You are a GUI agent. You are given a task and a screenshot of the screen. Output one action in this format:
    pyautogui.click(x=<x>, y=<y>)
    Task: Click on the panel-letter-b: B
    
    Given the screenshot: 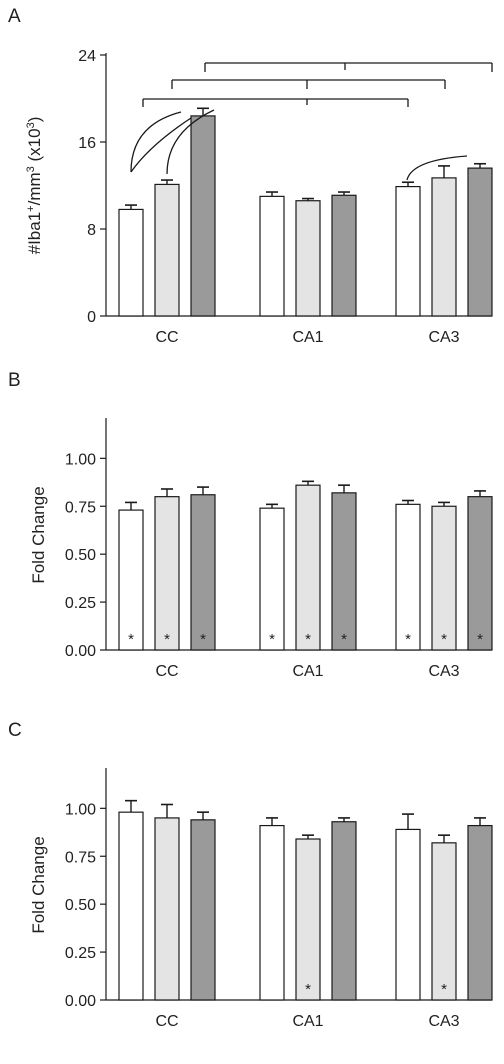 What is the action you would take?
    pyautogui.click(x=14, y=380)
    